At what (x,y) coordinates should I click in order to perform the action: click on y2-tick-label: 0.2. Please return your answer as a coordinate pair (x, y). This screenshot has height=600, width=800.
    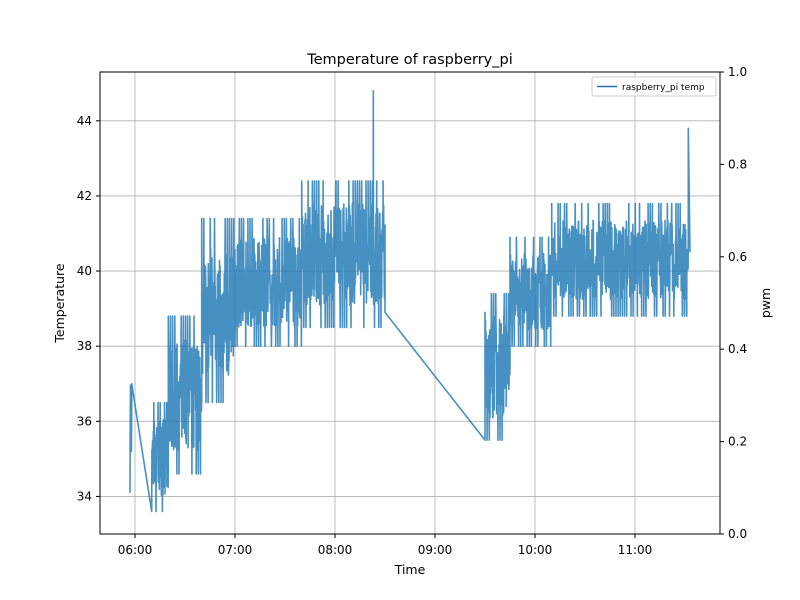
    Looking at the image, I should click on (737, 442).